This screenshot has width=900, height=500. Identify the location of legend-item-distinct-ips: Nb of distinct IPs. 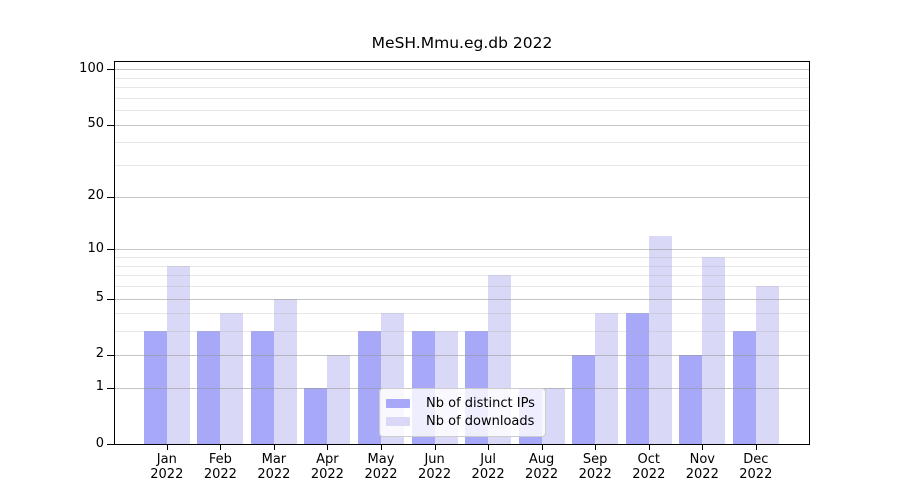
(461, 403).